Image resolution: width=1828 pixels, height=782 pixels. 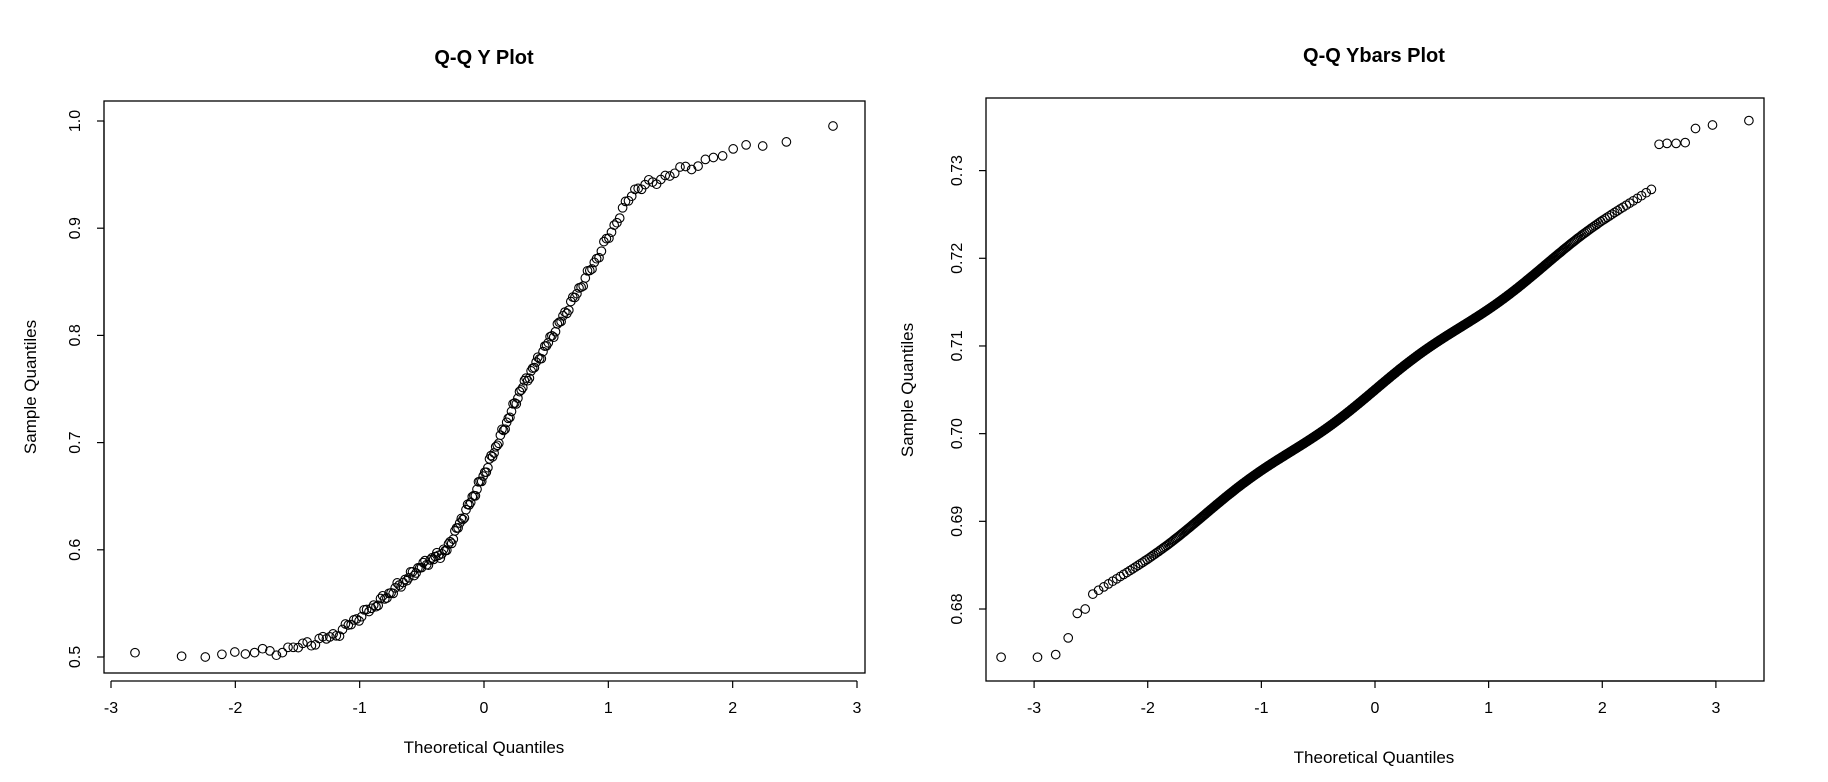 I want to click on y-tick-label: 0.73, so click(x=957, y=170).